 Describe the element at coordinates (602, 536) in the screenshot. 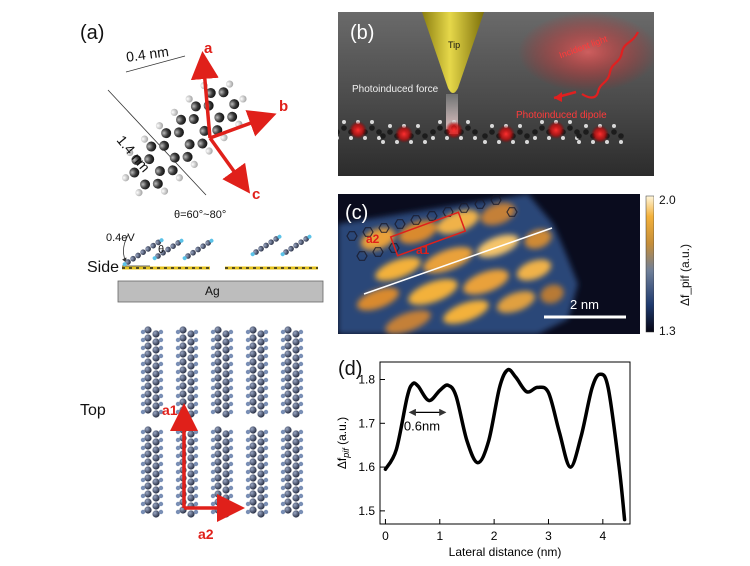

I see `x-tick-label: 4` at that location.